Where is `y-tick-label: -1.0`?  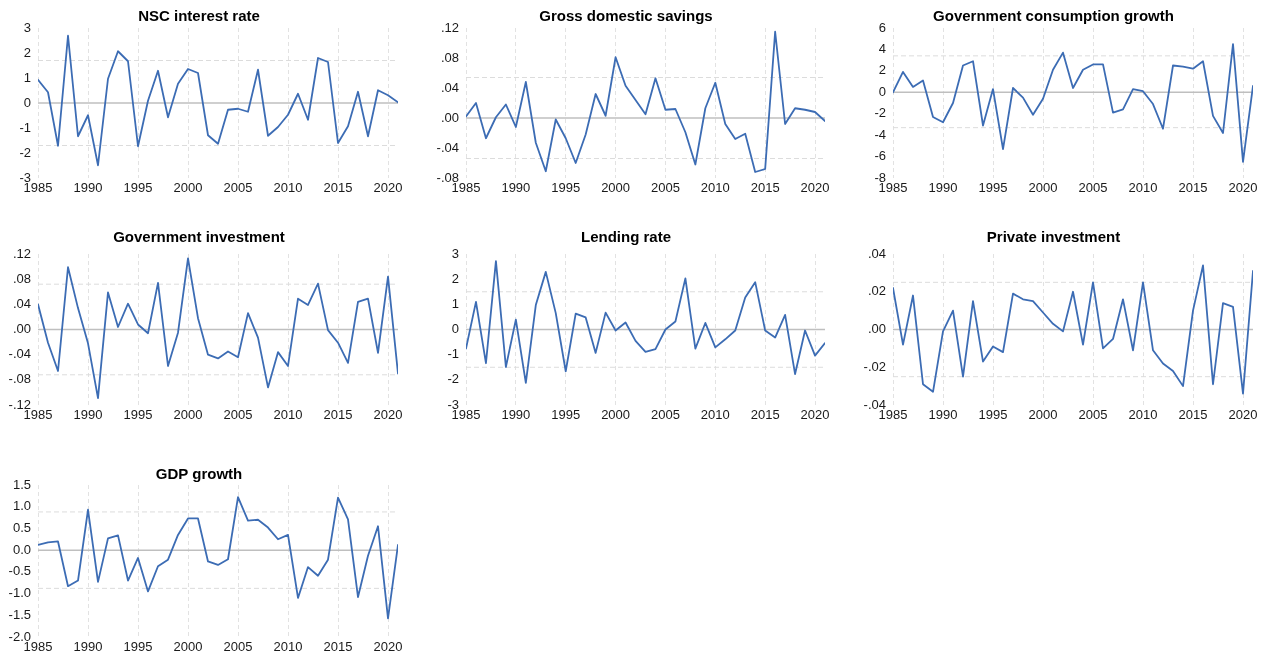 y-tick-label: -1.0 is located at coordinates (19, 593).